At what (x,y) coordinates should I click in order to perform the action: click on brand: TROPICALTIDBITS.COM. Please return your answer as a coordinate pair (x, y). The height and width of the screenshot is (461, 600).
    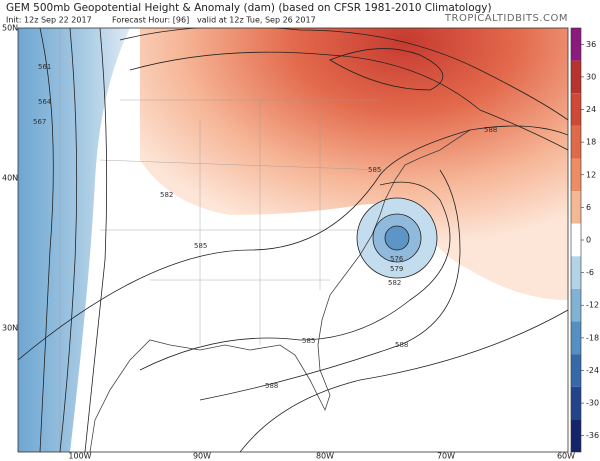
    Looking at the image, I should click on (506, 18).